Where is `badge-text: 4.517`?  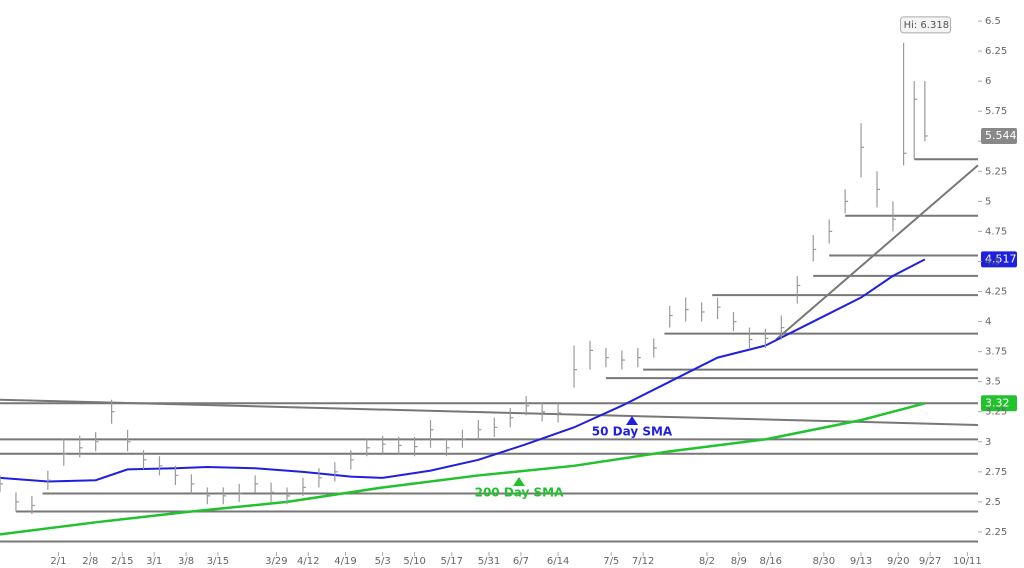 badge-text: 4.517 is located at coordinates (1001, 258).